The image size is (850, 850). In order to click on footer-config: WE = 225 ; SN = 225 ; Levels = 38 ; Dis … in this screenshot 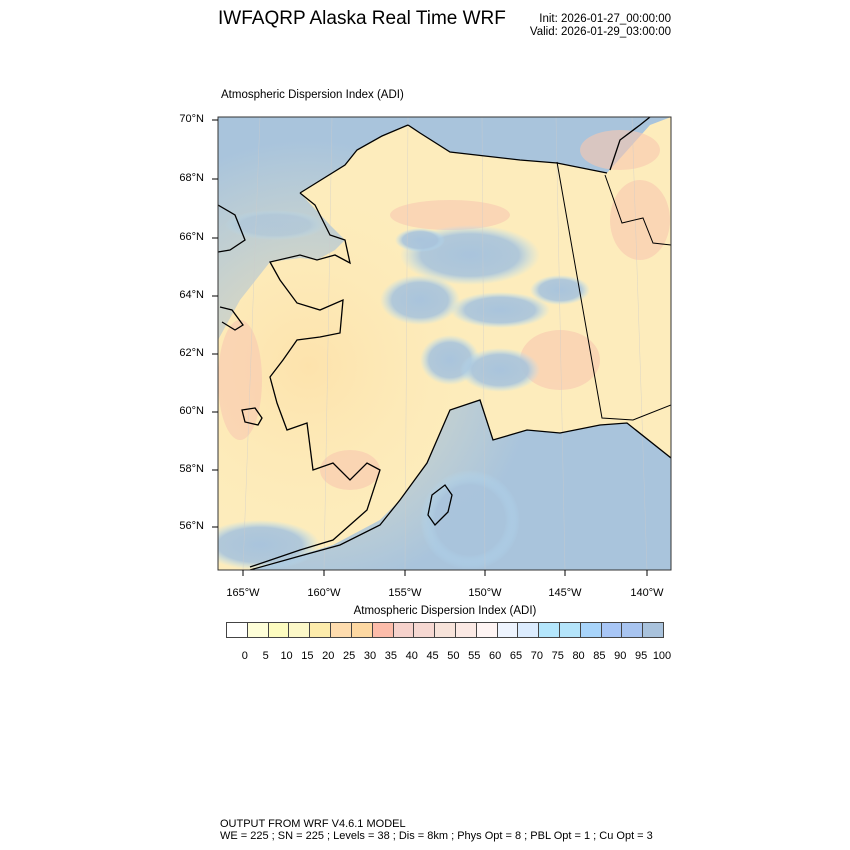, I will do `click(436, 836)`.